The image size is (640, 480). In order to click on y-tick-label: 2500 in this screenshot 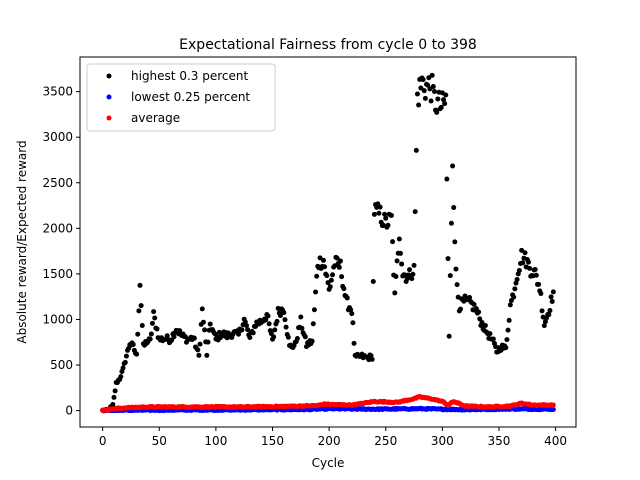, I will do `click(57, 183)`.